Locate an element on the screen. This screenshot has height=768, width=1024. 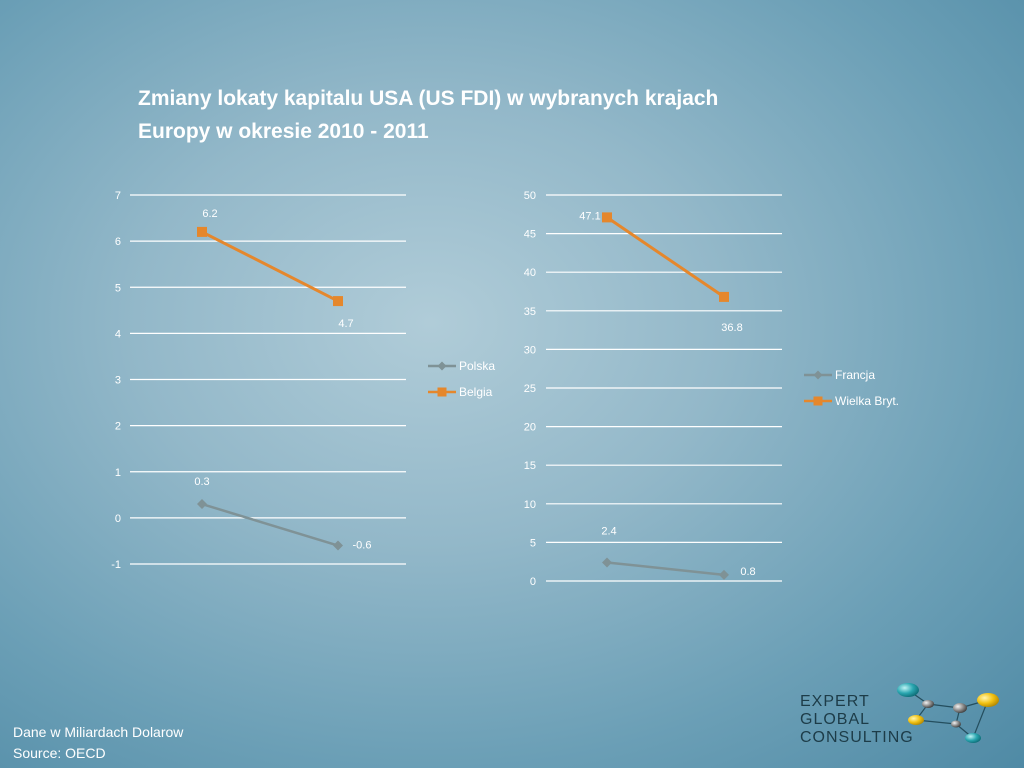
left-y-tick-label: 7 is located at coordinates (118, 196).